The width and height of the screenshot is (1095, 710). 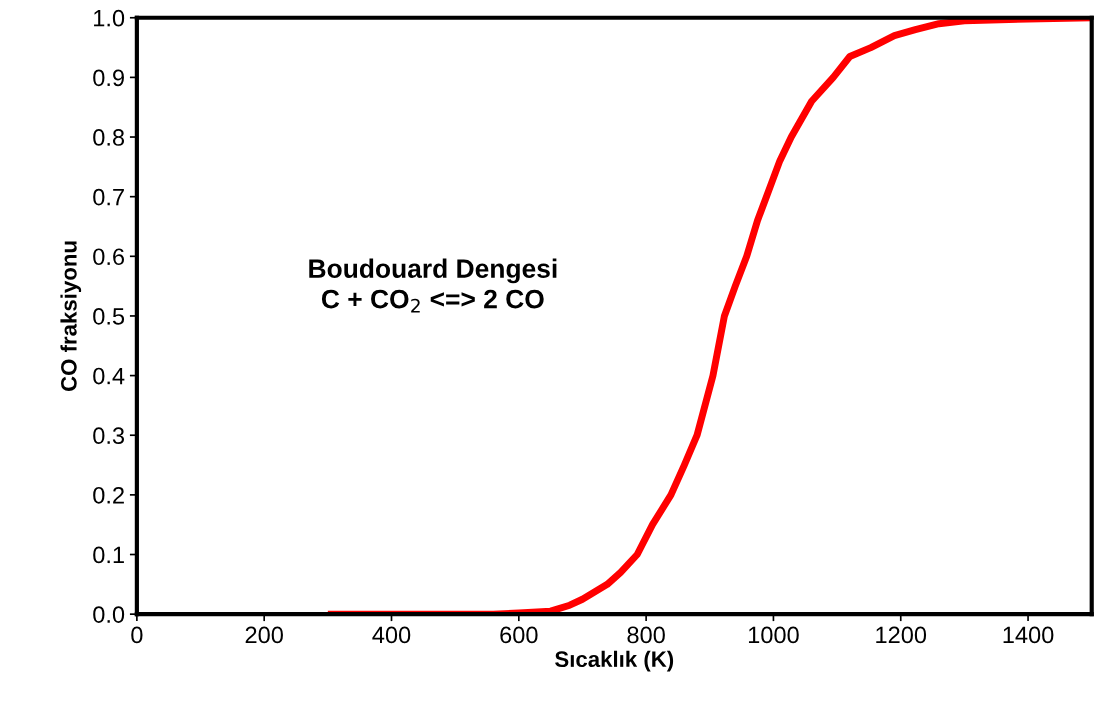 I want to click on y-tick-label: 0.1, so click(x=108, y=555).